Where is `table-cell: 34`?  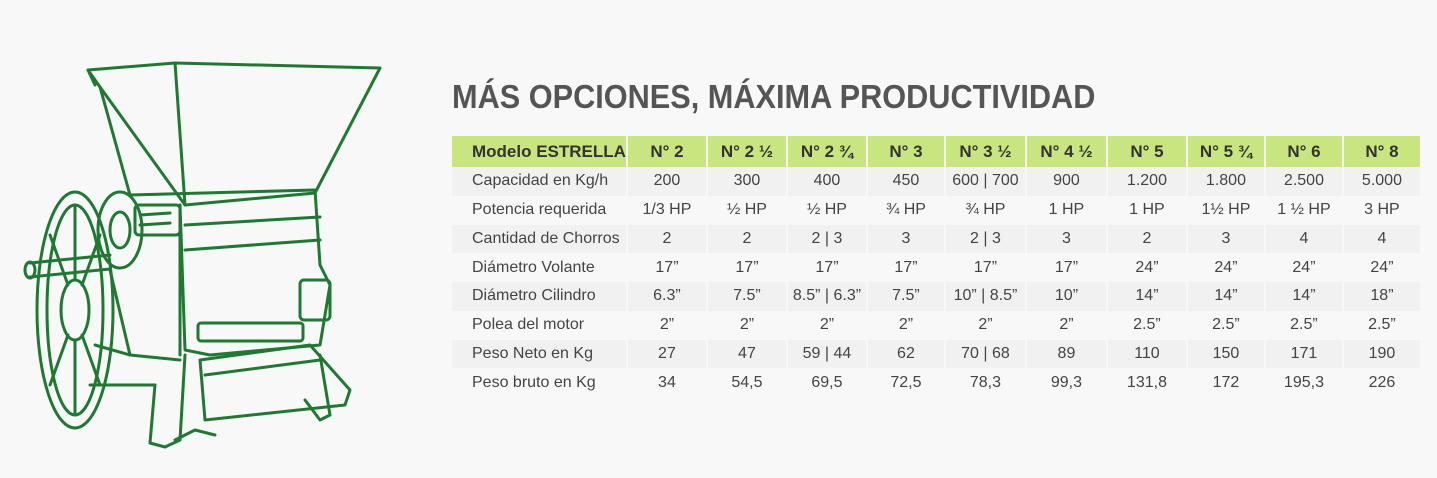 table-cell: 34 is located at coordinates (666, 382).